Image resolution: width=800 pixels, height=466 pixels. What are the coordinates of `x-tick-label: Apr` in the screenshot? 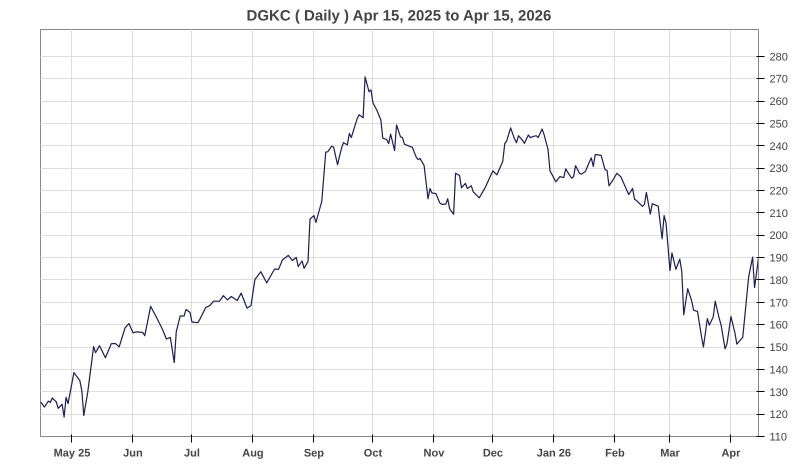 It's located at (731, 454).